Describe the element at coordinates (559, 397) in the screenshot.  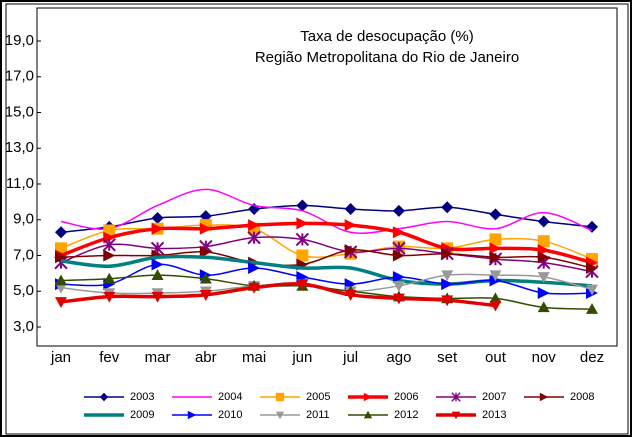
I see `legend-item: 2008` at that location.